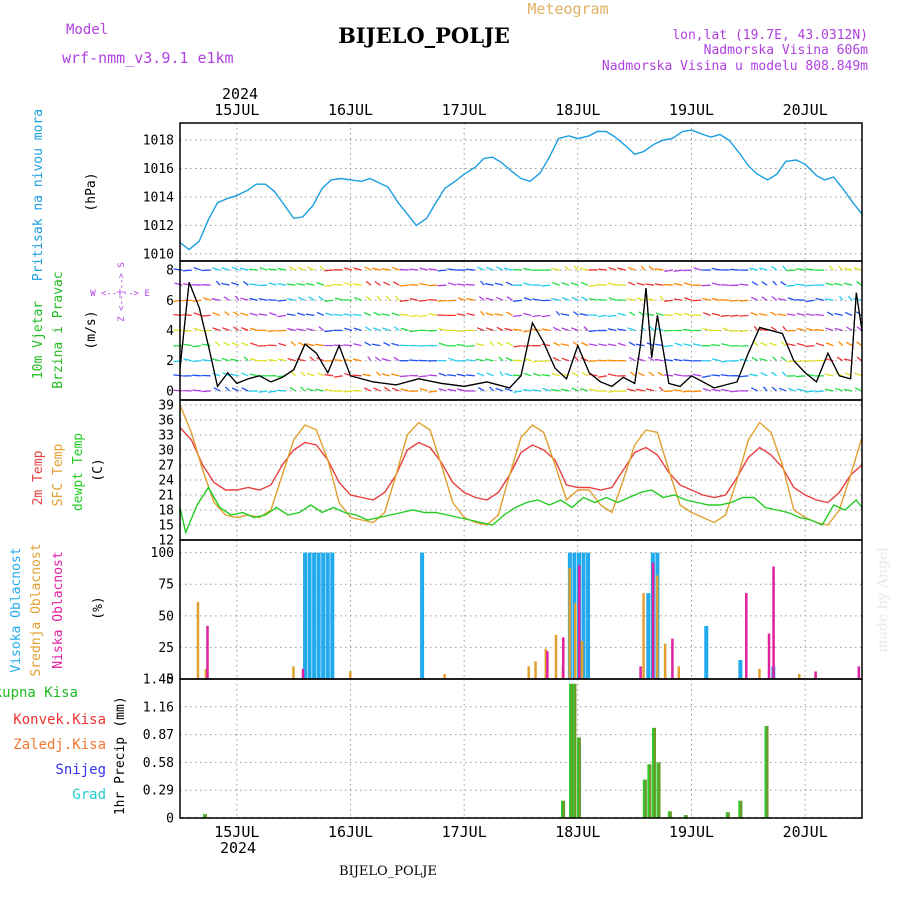 This screenshot has width=900, height=900. I want to click on bottom-date-label: 15JUL, so click(236, 832).